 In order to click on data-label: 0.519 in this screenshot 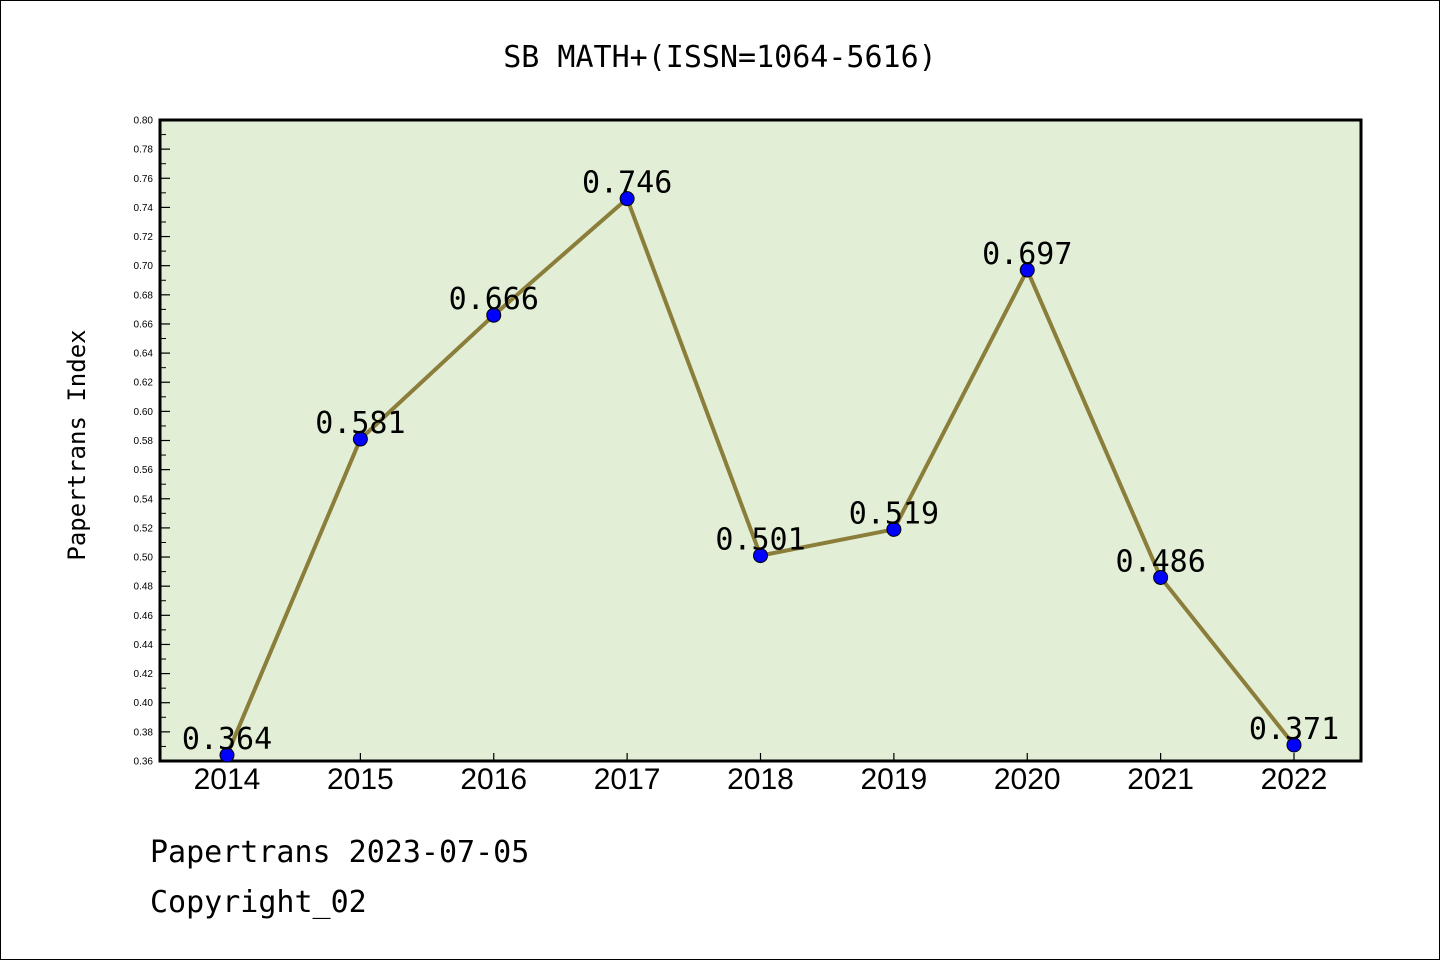, I will do `click(894, 513)`.